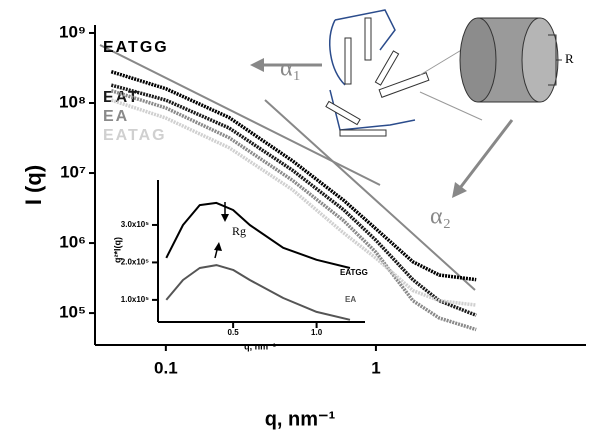  Describe the element at coordinates (135, 299) in the screenshot. I see `y-tick-label: 1.0x10⁵` at that location.